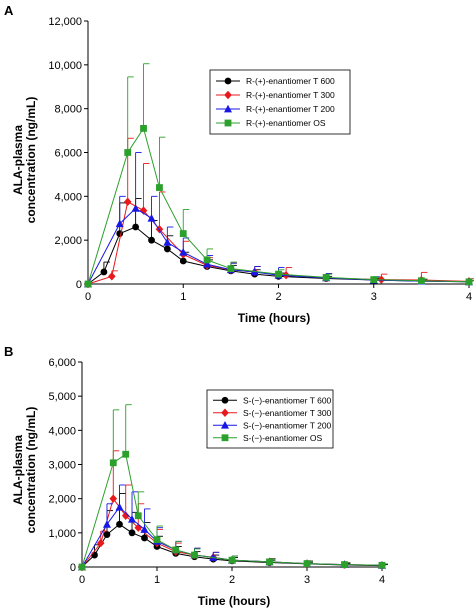 The width and height of the screenshot is (474, 611). What do you see at coordinates (469, 297) in the screenshot?
I see `x-tick-label-a: 4` at bounding box center [469, 297].